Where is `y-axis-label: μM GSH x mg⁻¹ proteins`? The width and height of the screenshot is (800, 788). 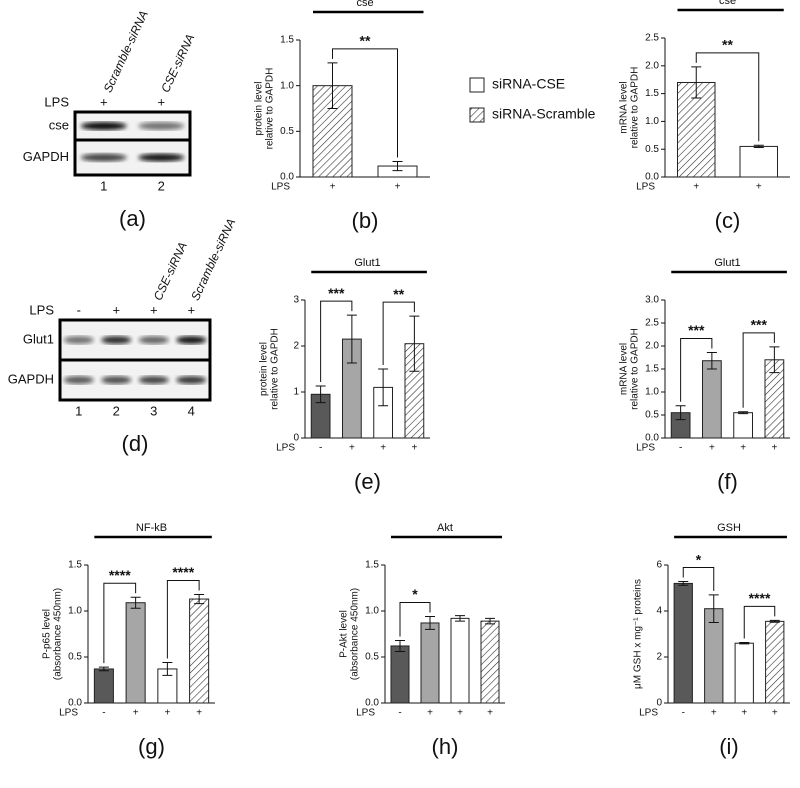
y-axis-label: μM GSH x mg⁻¹ proteins is located at coordinates (638, 634).